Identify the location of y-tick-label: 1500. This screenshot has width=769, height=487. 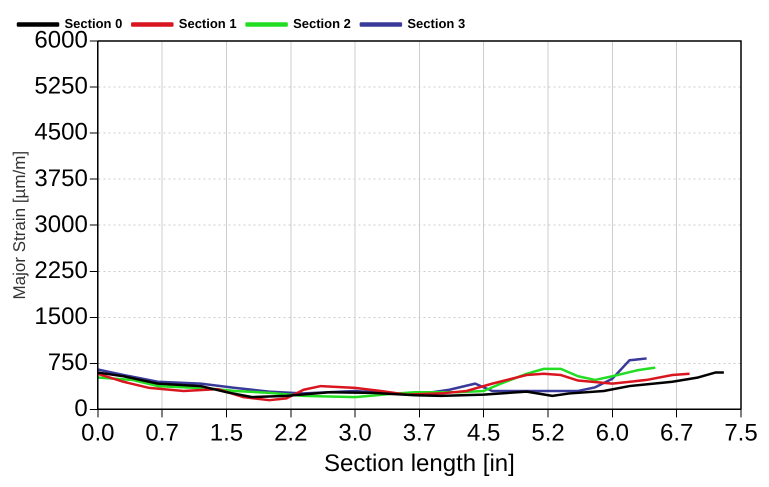
(61, 316).